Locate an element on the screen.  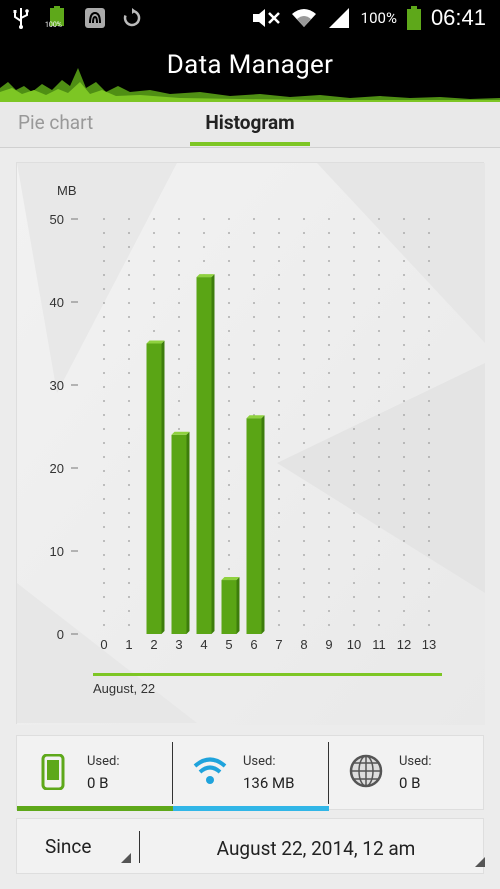
since-date-spinner: August 22, 2014, 12 am is located at coordinates (319, 848).